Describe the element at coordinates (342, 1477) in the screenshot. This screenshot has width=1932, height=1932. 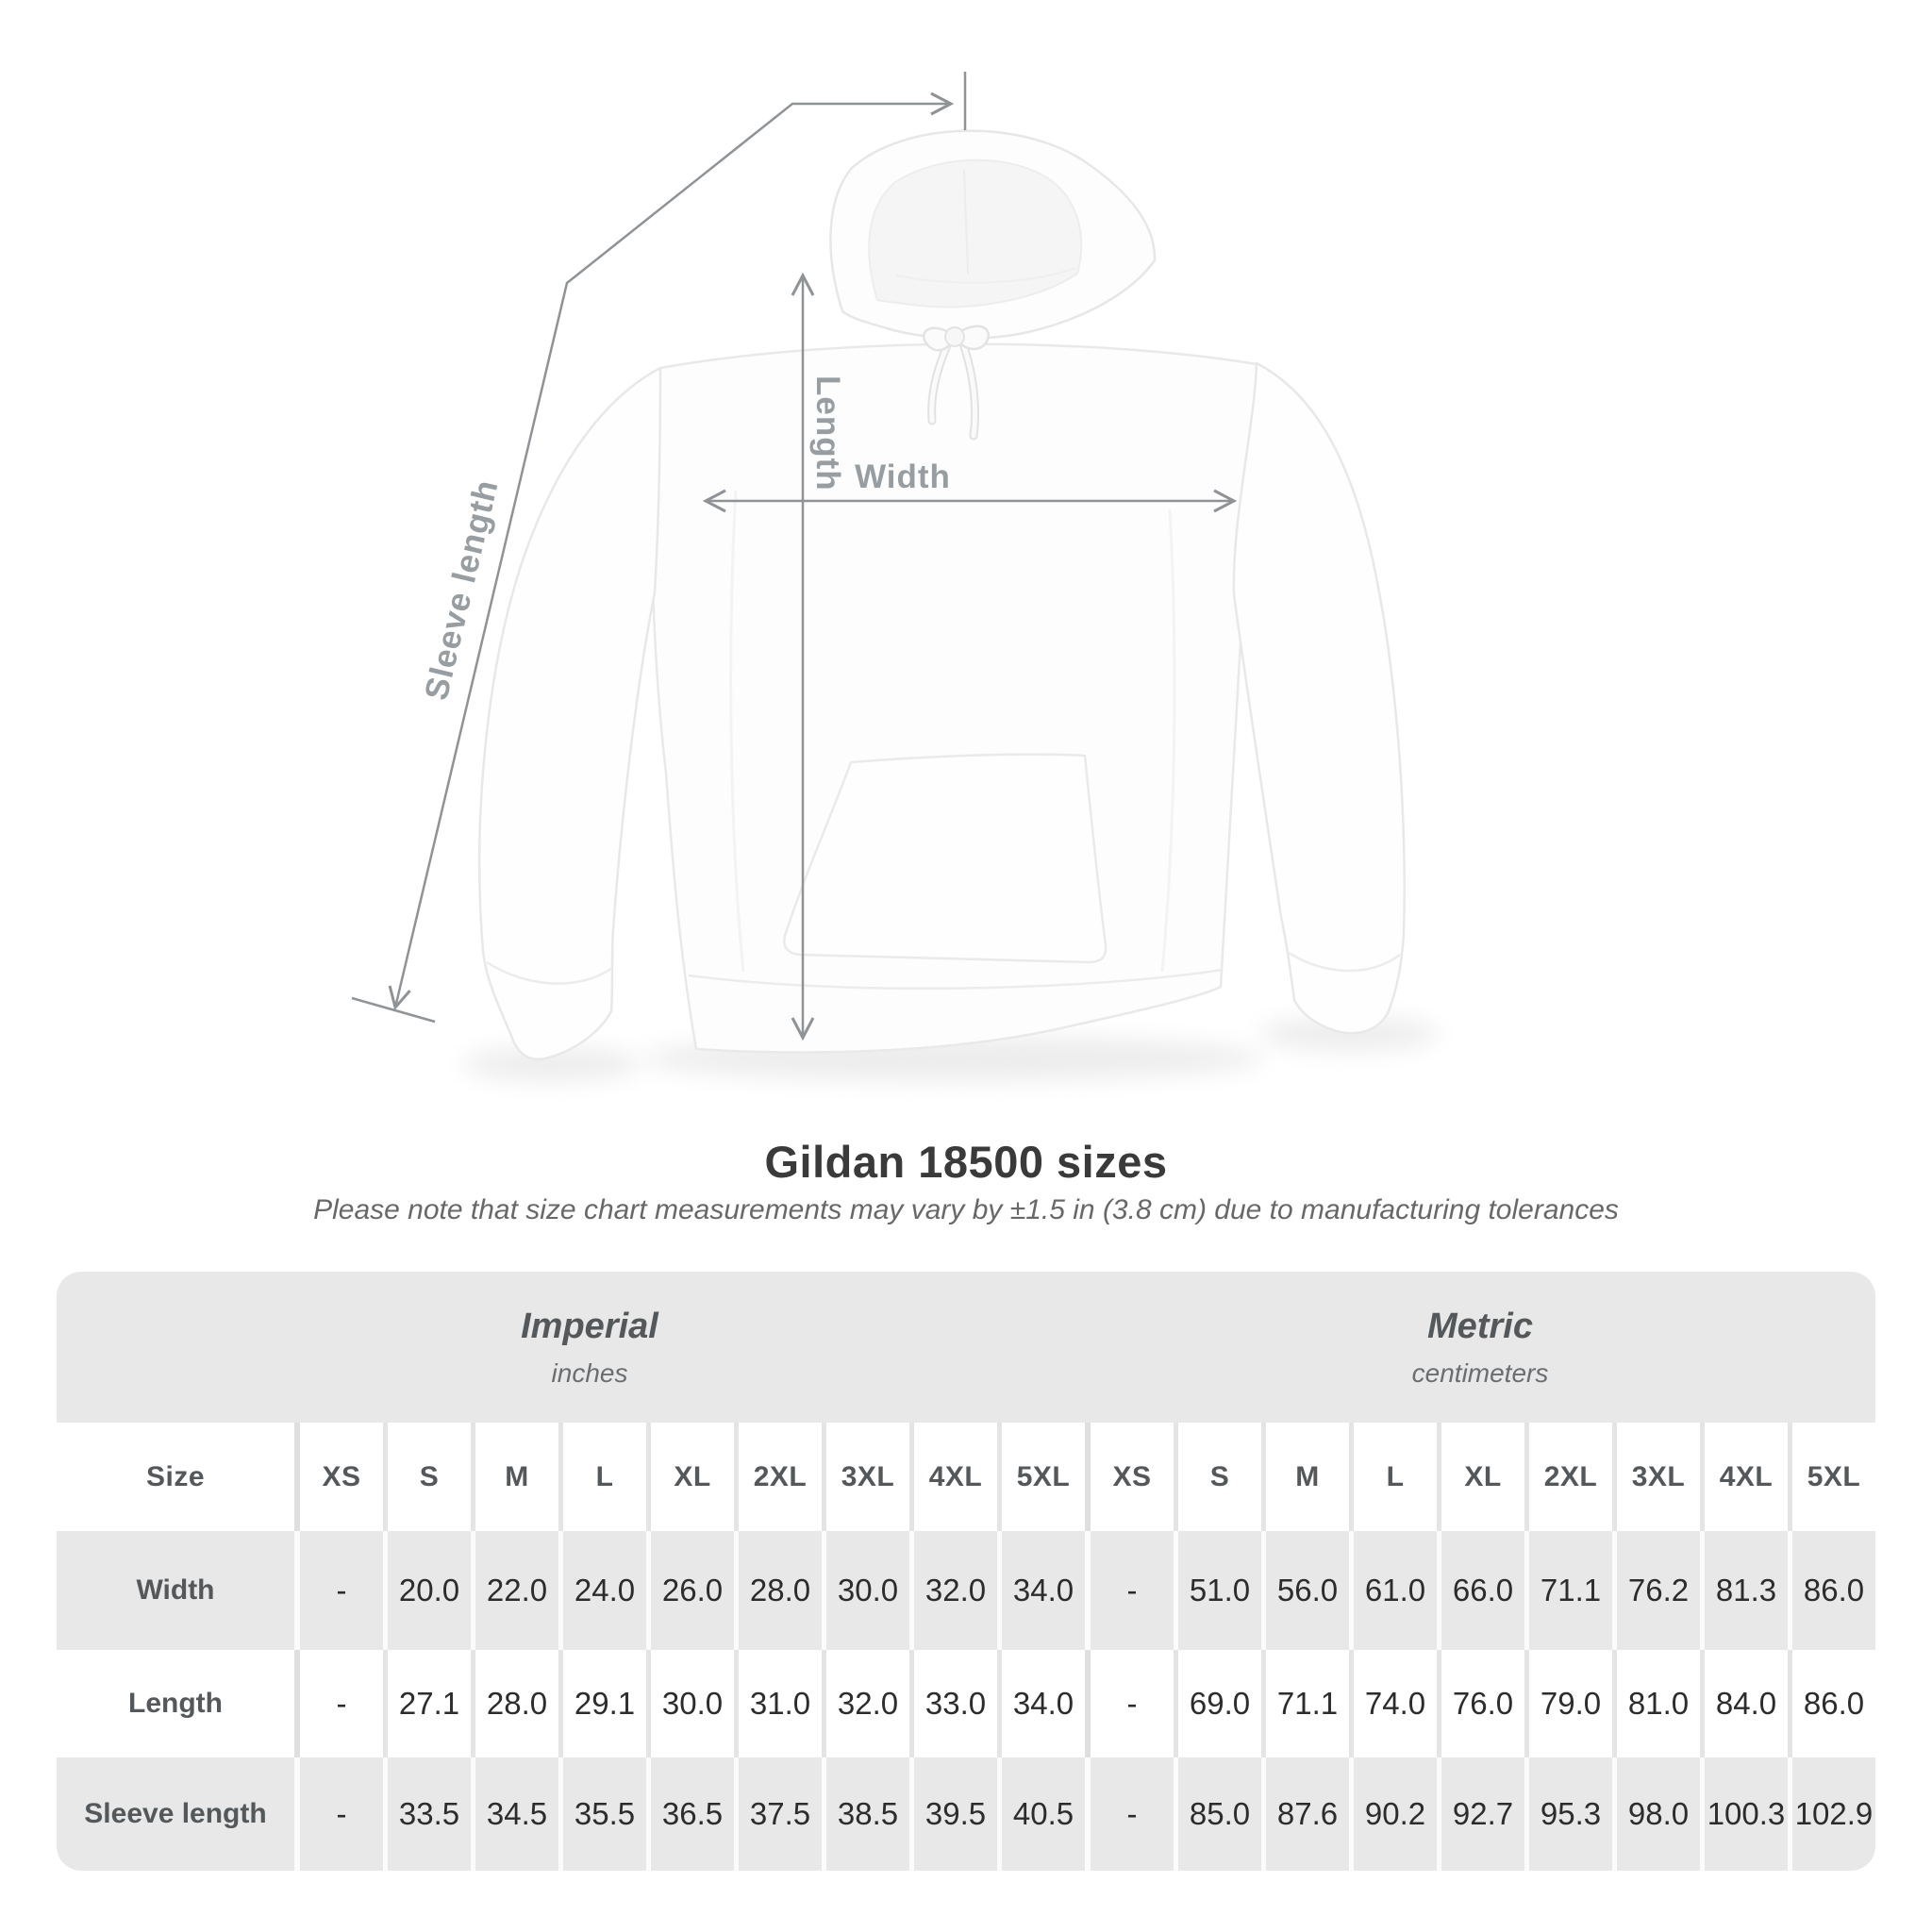
I see `size-col-header: XS` at that location.